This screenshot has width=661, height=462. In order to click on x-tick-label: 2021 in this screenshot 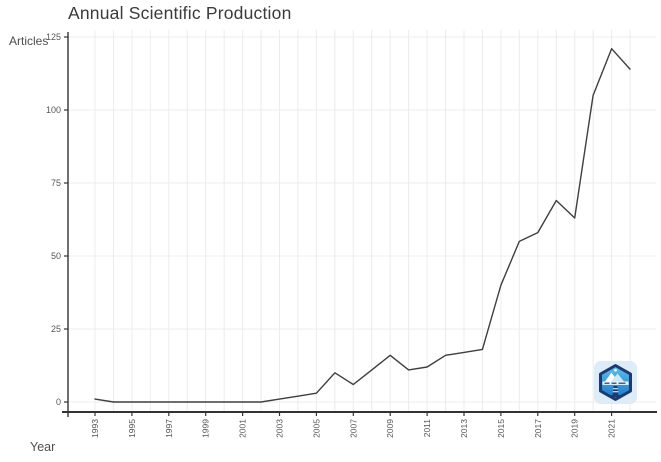, I will do `click(612, 428)`.